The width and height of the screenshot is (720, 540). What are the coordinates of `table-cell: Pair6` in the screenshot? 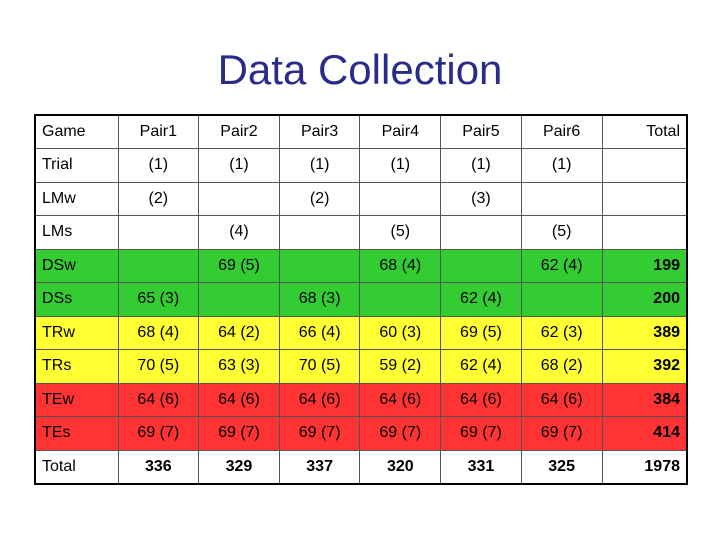 It's located at (561, 131).